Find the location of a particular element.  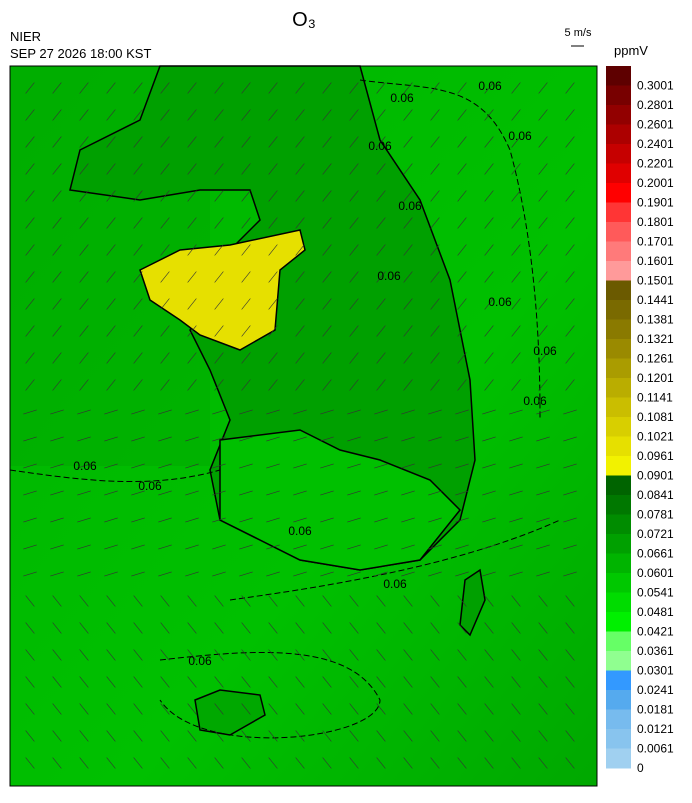

colorbar-label: 0.0841 is located at coordinates (655, 495).